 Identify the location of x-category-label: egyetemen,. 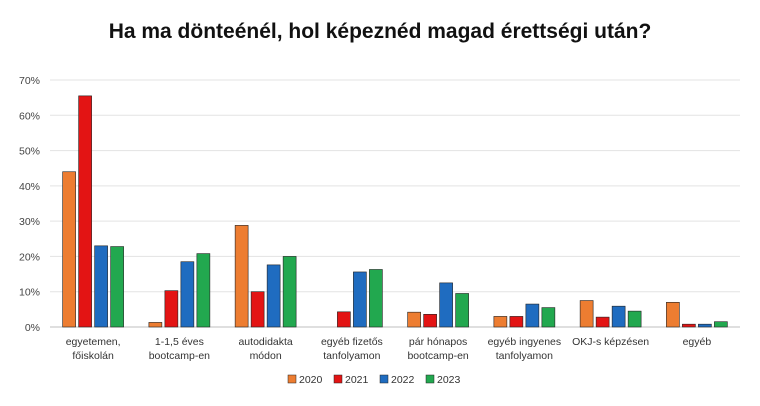
(93, 342).